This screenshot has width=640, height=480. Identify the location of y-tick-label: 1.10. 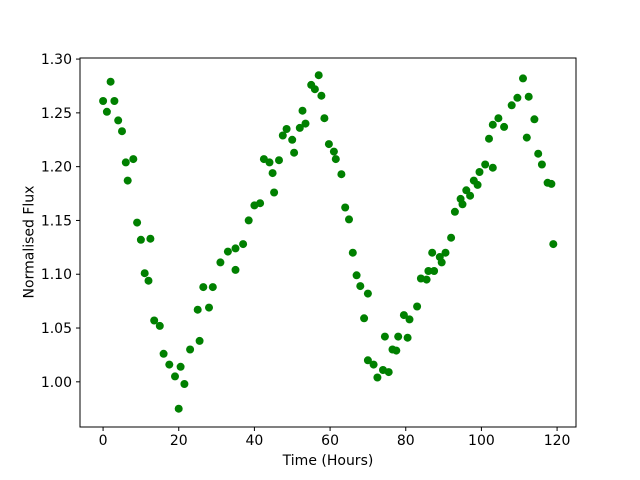
(56, 275).